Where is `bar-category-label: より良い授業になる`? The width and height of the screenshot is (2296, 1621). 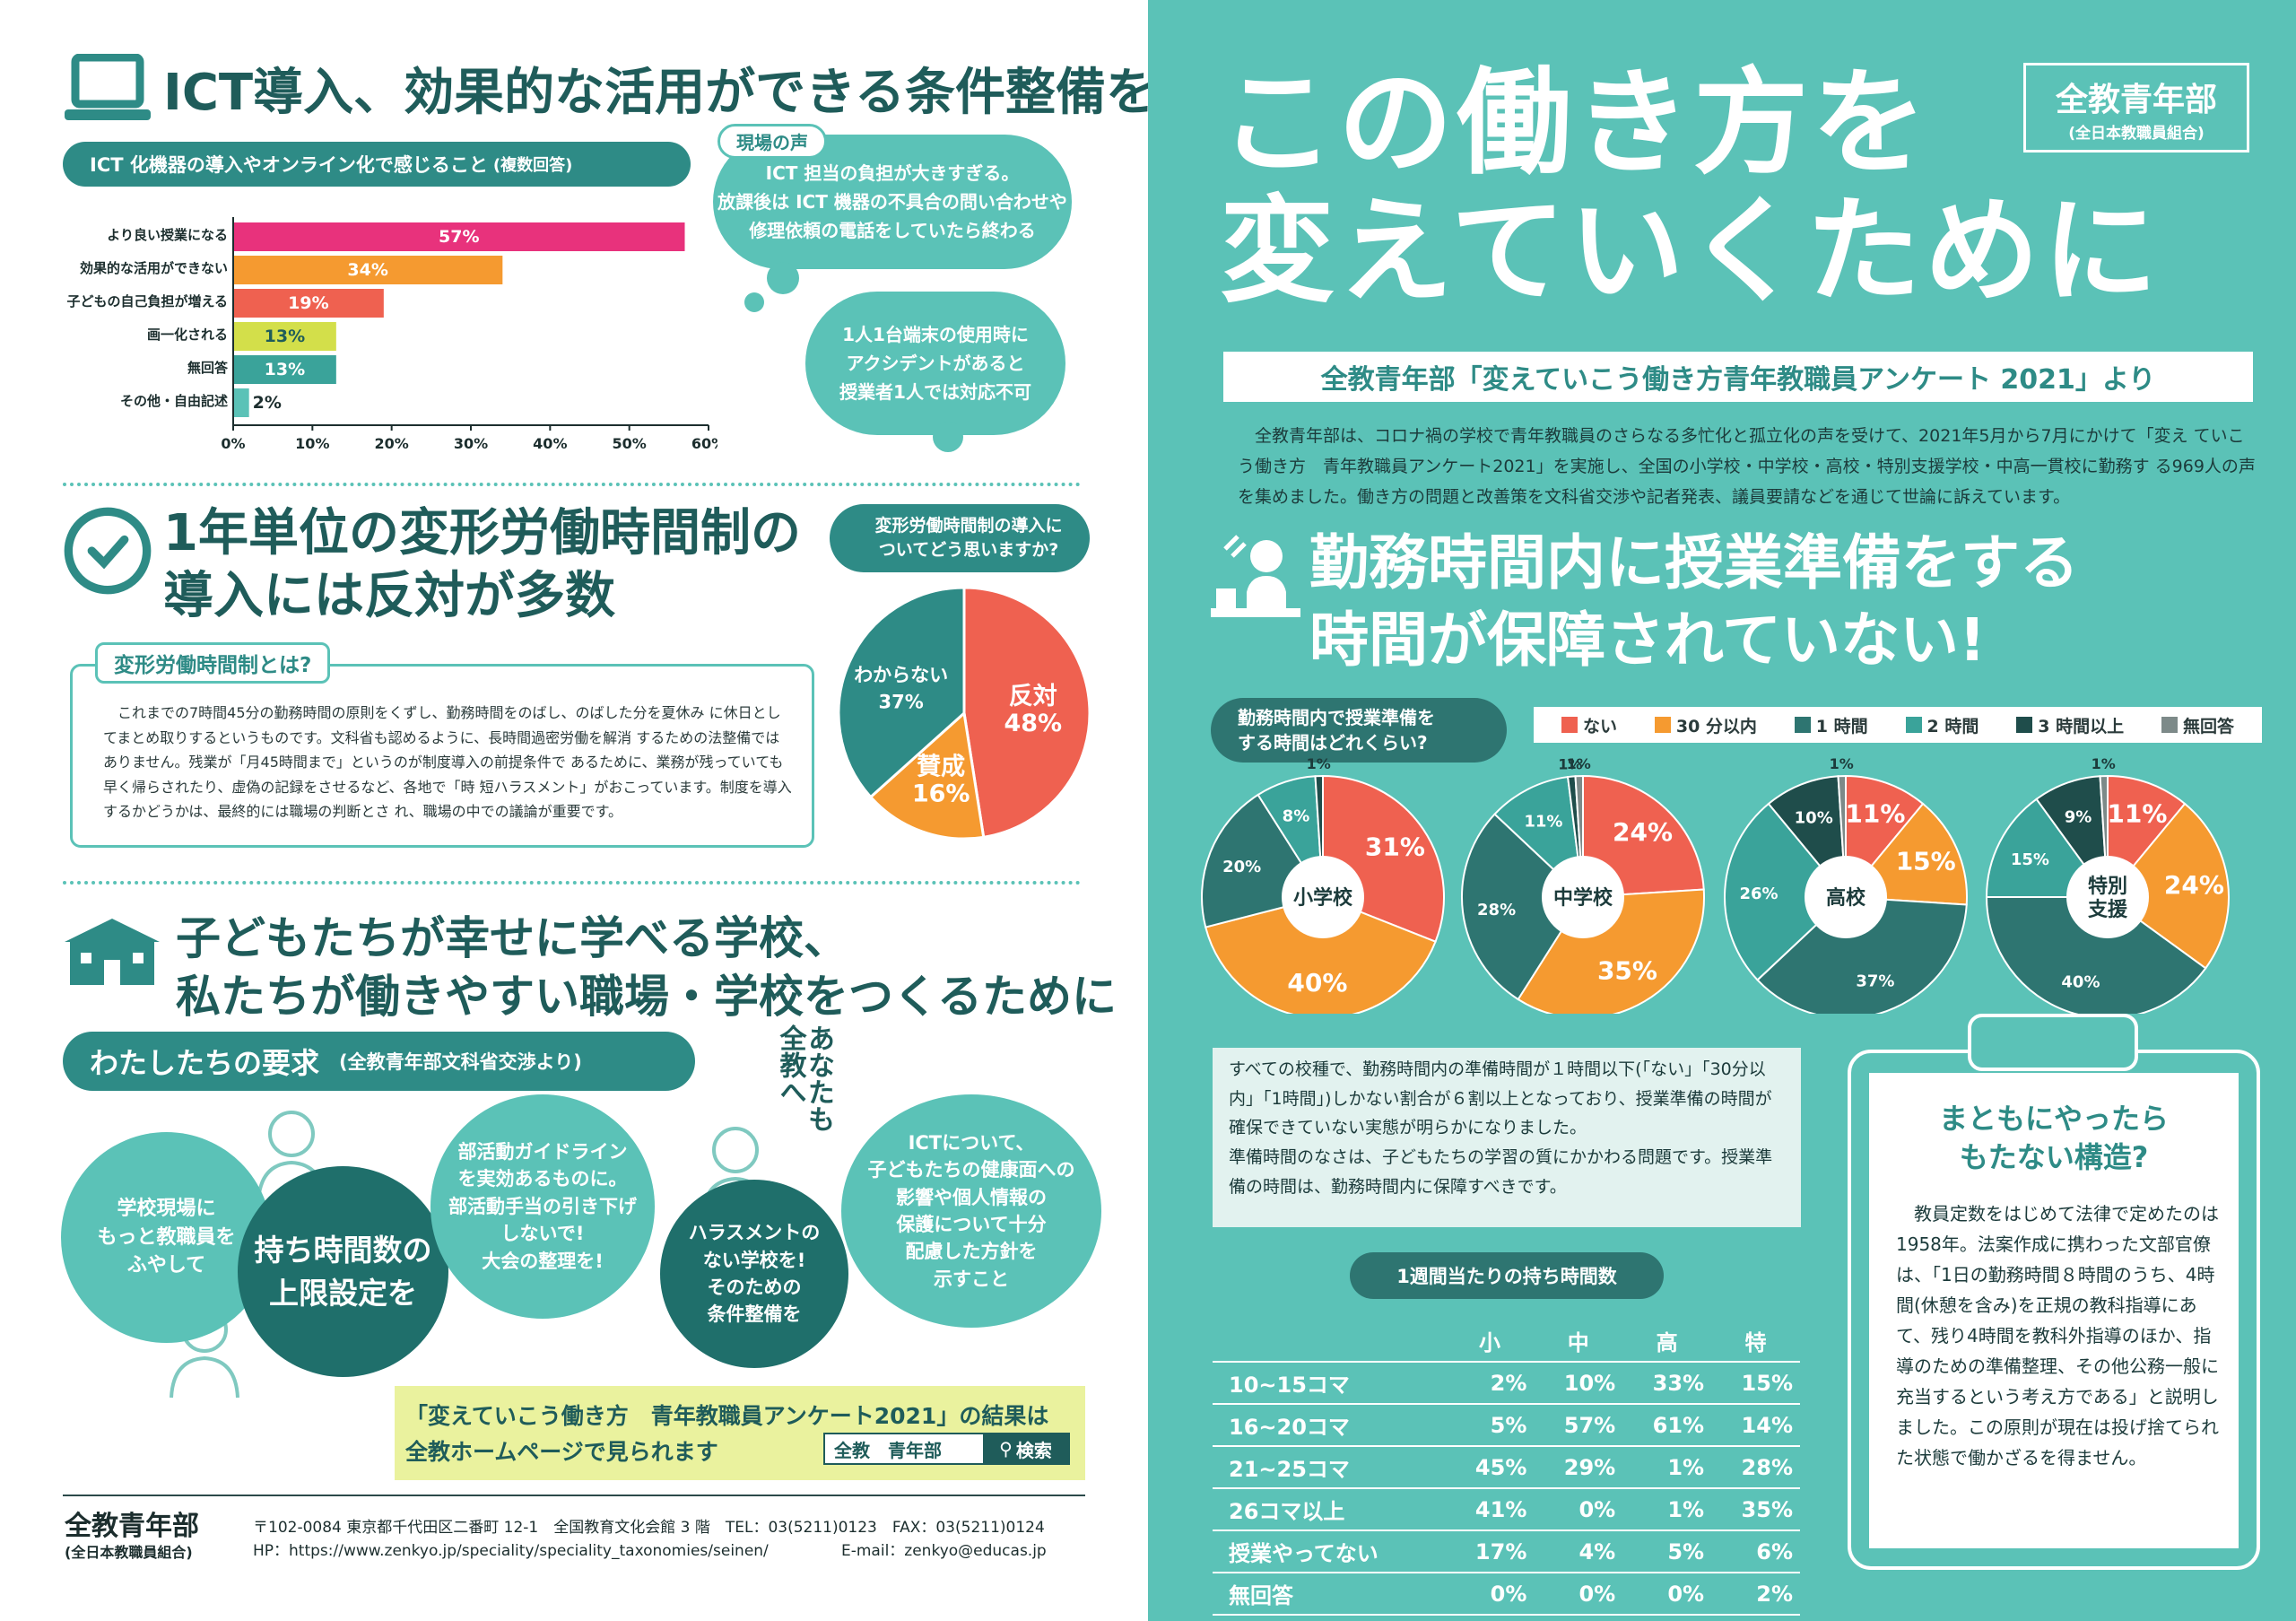
bar-category-label: より良い授業になる is located at coordinates (167, 235).